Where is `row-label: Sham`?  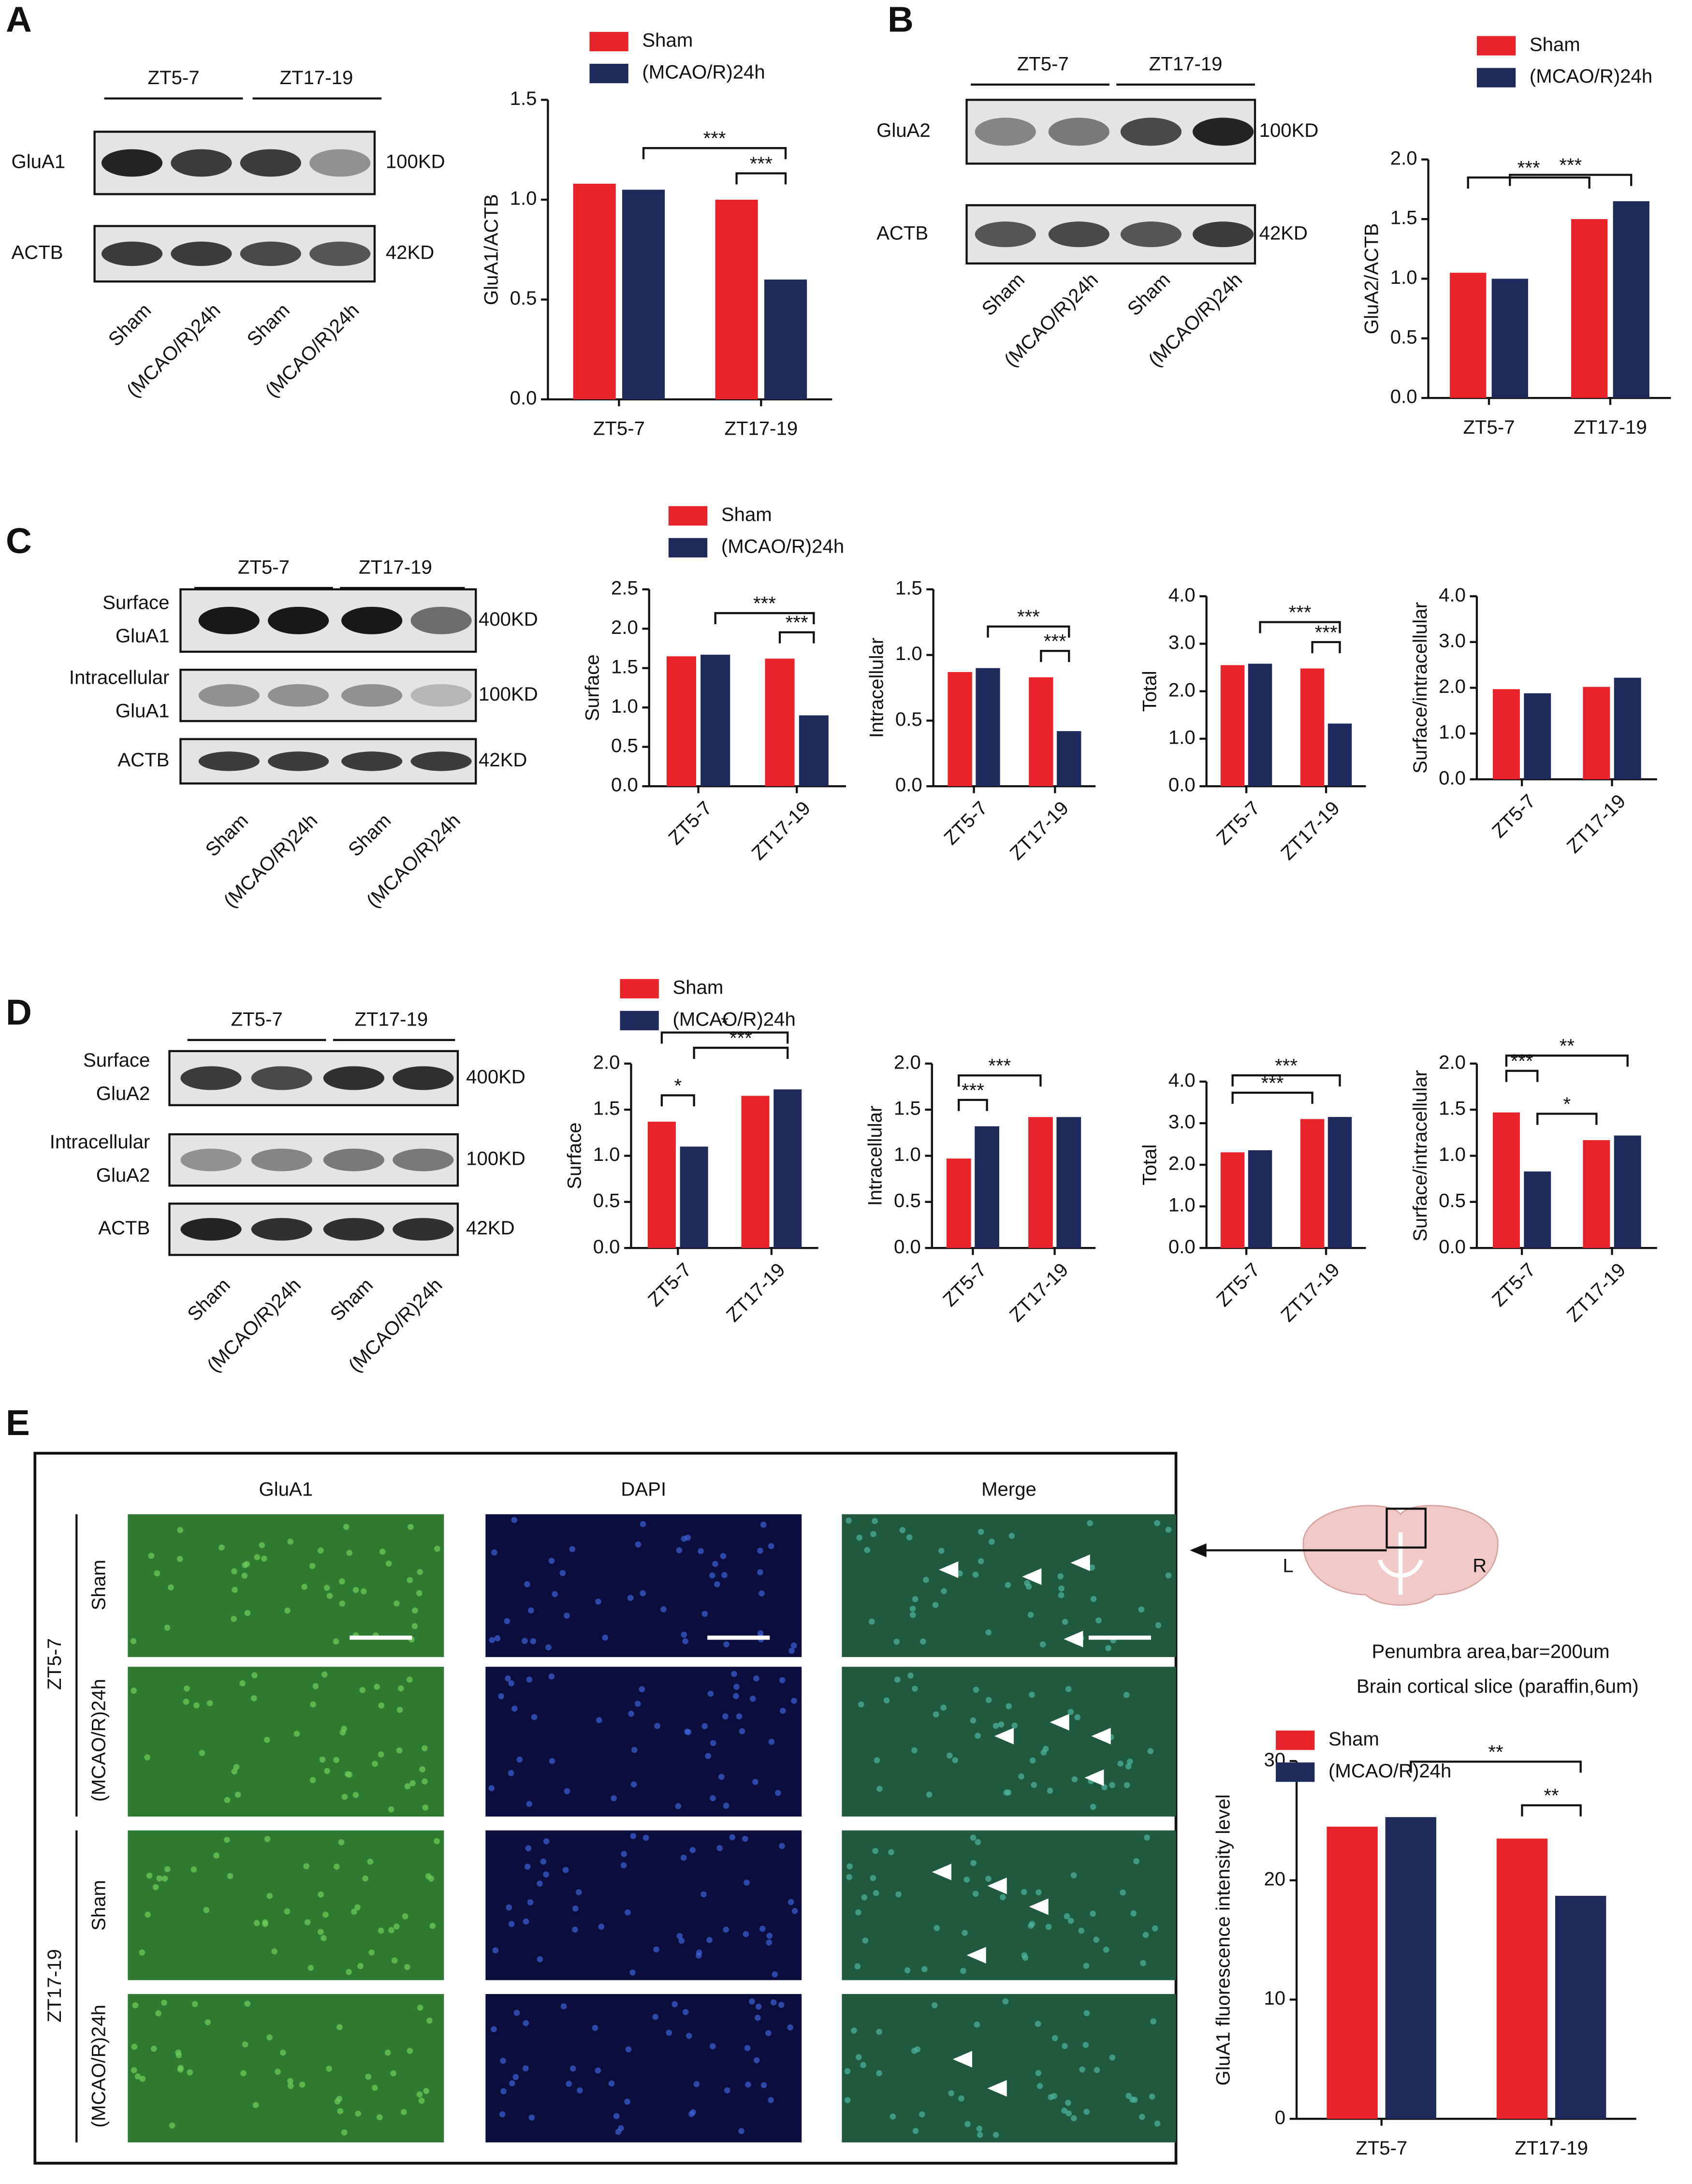
row-label: Sham is located at coordinates (99, 1585).